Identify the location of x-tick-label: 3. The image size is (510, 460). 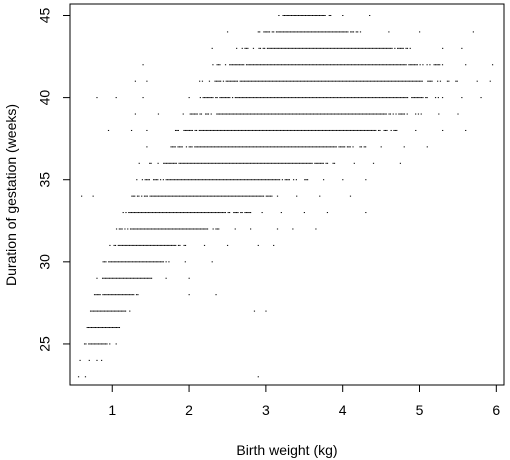
(266, 410).